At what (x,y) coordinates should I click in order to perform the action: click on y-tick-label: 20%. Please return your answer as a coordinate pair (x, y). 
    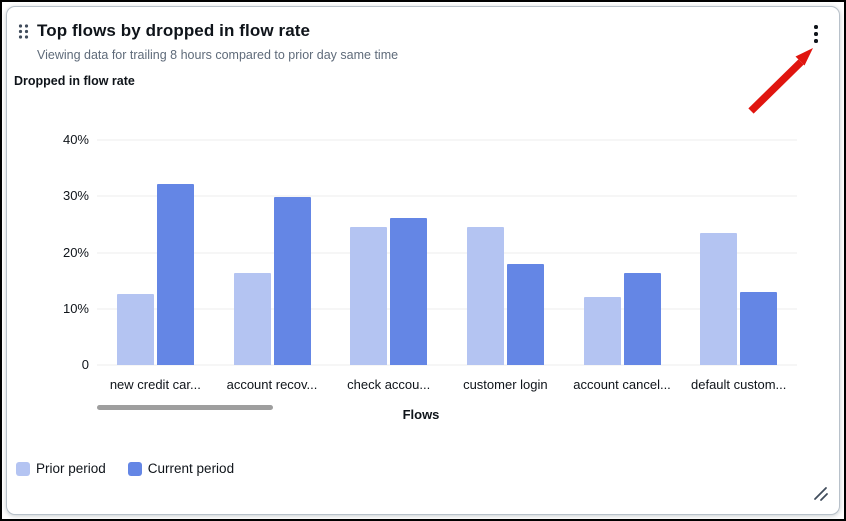
    Looking at the image, I should click on (75, 252).